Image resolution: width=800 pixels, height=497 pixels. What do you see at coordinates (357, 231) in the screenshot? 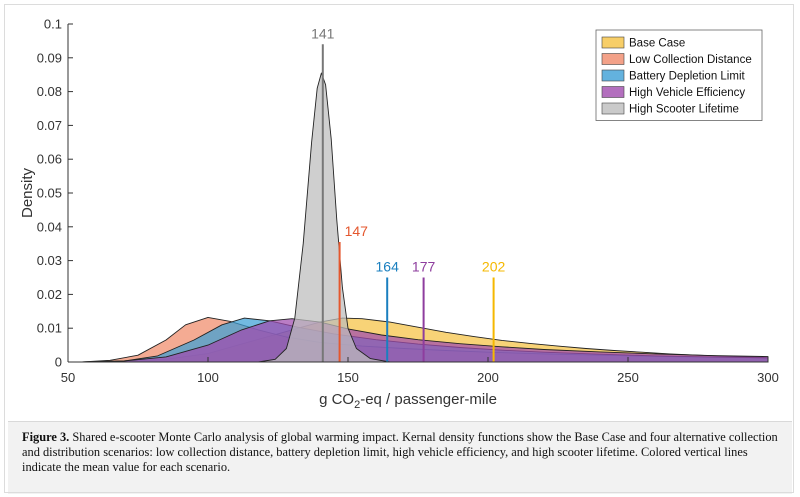
I see `mean-label-low-collection-distance: 147` at bounding box center [357, 231].